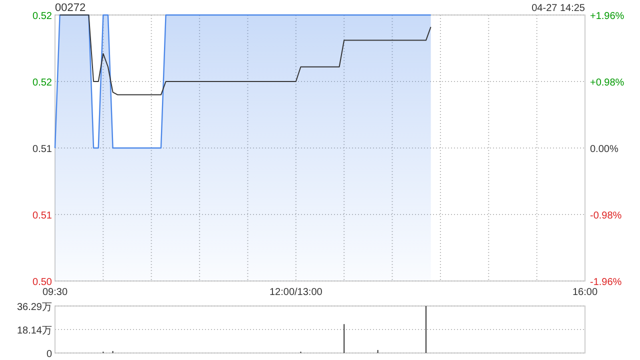 The width and height of the screenshot is (640, 360). What do you see at coordinates (606, 282) in the screenshot?
I see `y2-tick-label: -1.96%` at bounding box center [606, 282].